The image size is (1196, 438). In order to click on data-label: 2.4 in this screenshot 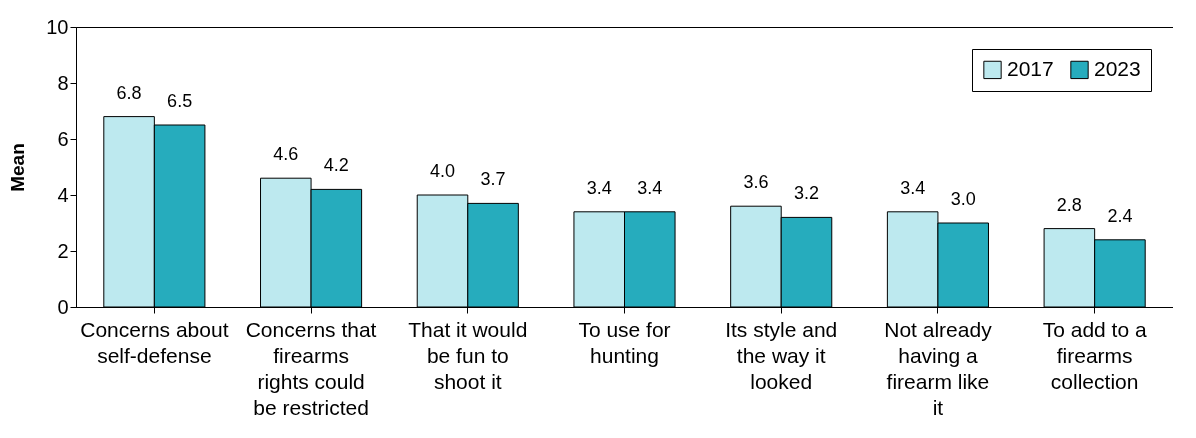, I will do `click(1120, 215)`.